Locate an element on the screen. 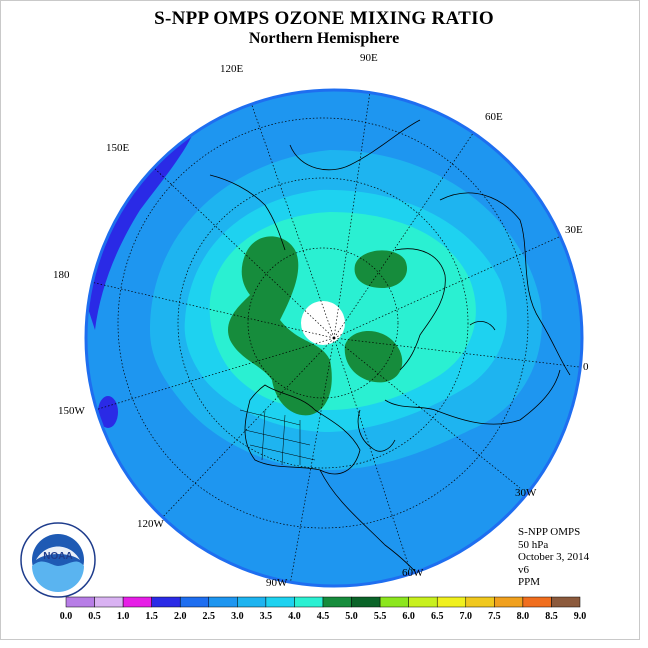  info-level: 50 hPa is located at coordinates (533, 544).